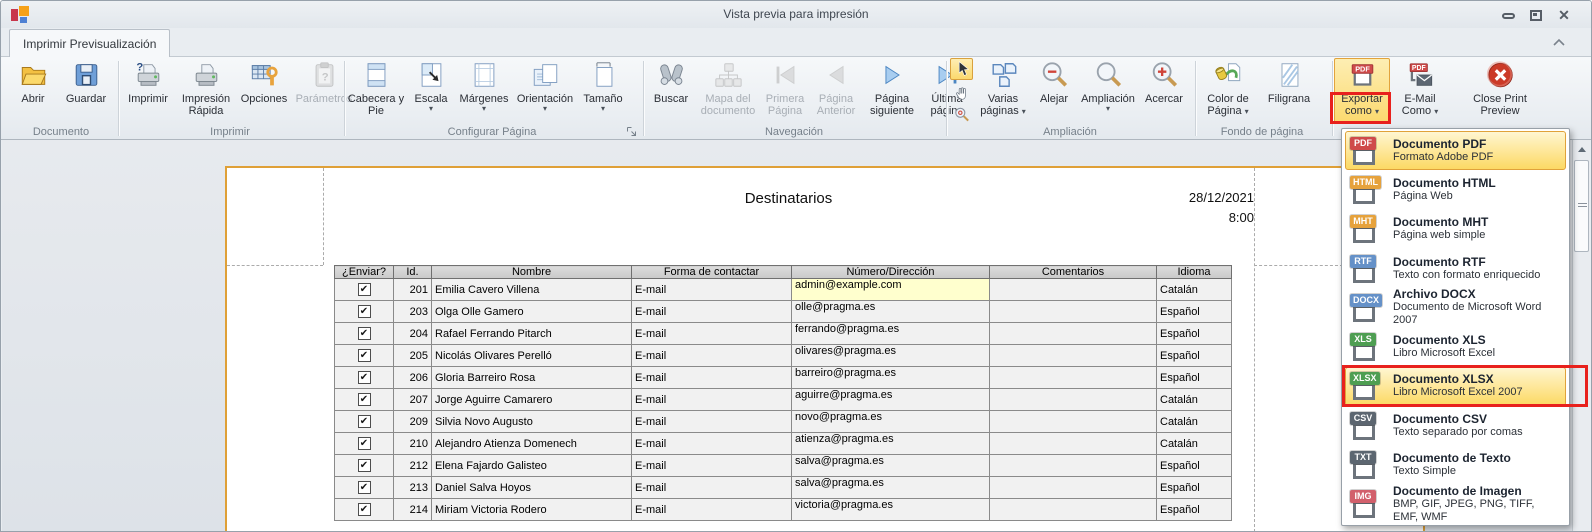  What do you see at coordinates (86, 91) in the screenshot?
I see `guardar-button: Guardar` at bounding box center [86, 91].